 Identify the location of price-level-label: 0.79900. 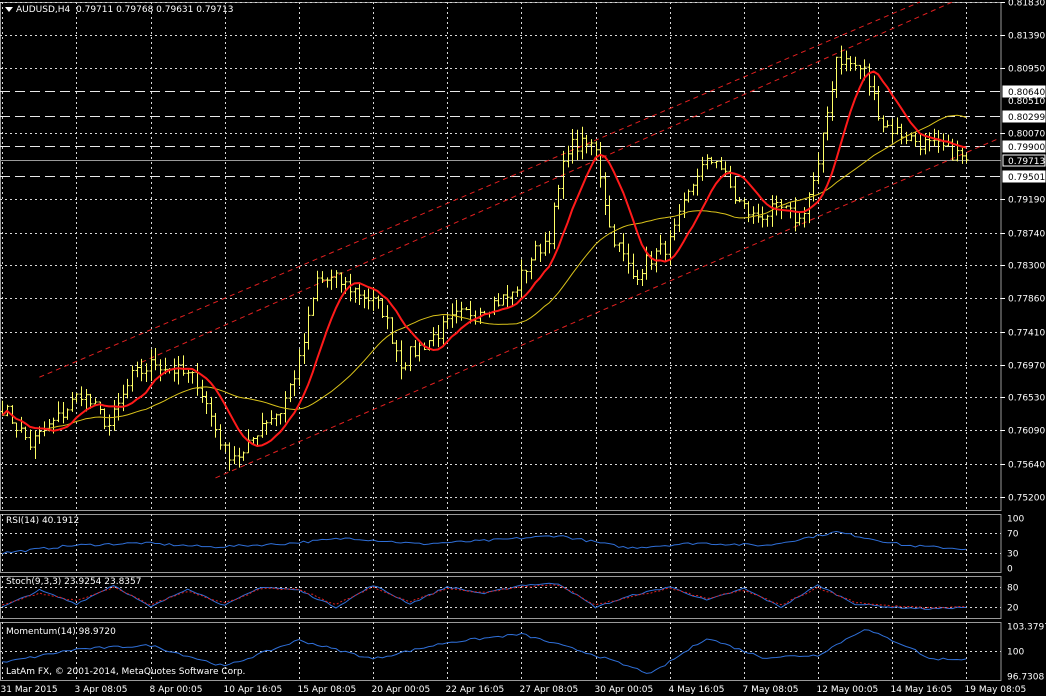
(1026, 148).